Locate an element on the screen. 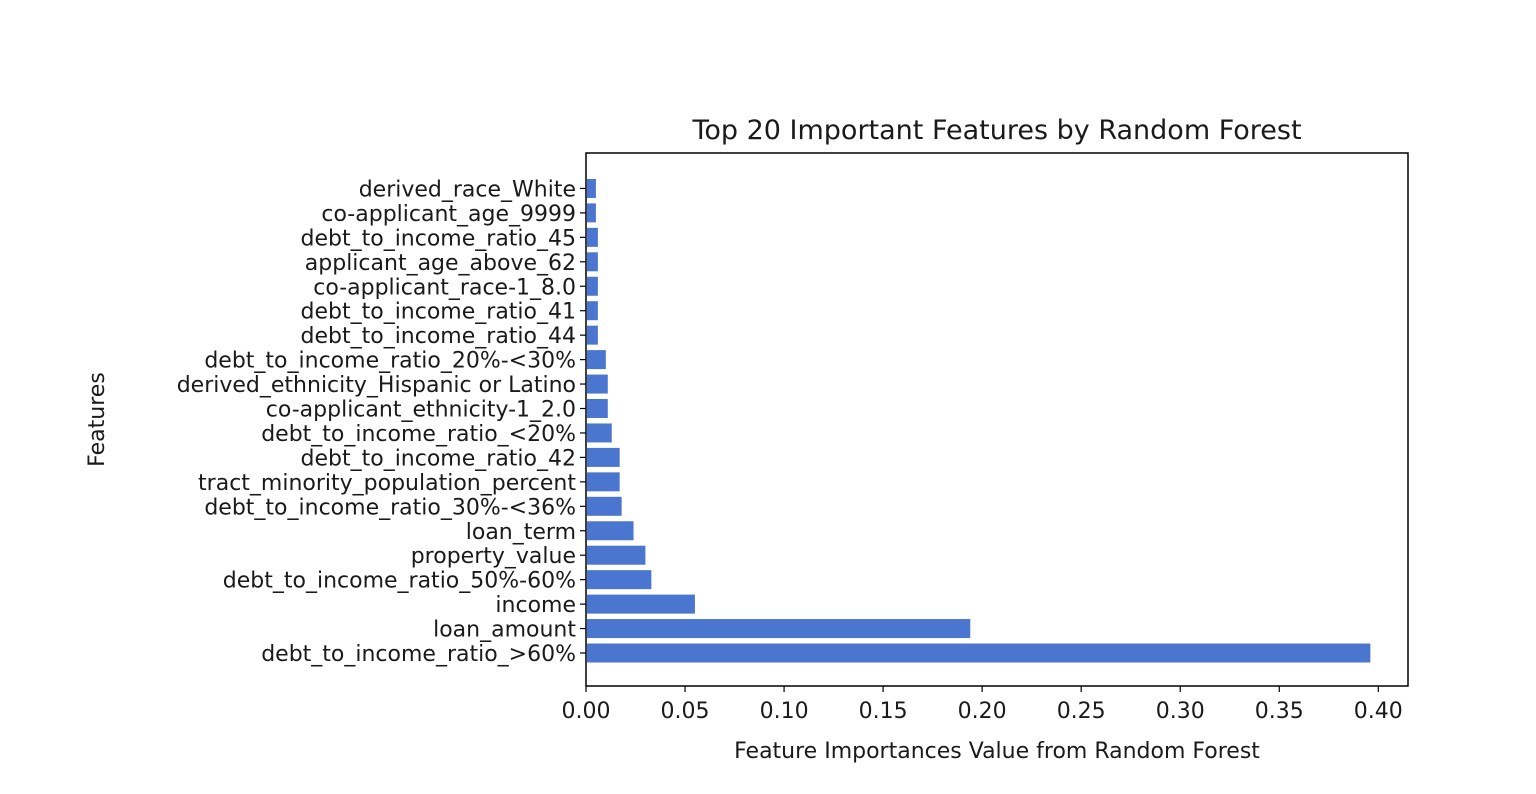 This screenshot has height=794, width=1536. x-tick-label: 0.25 is located at coordinates (1081, 711).